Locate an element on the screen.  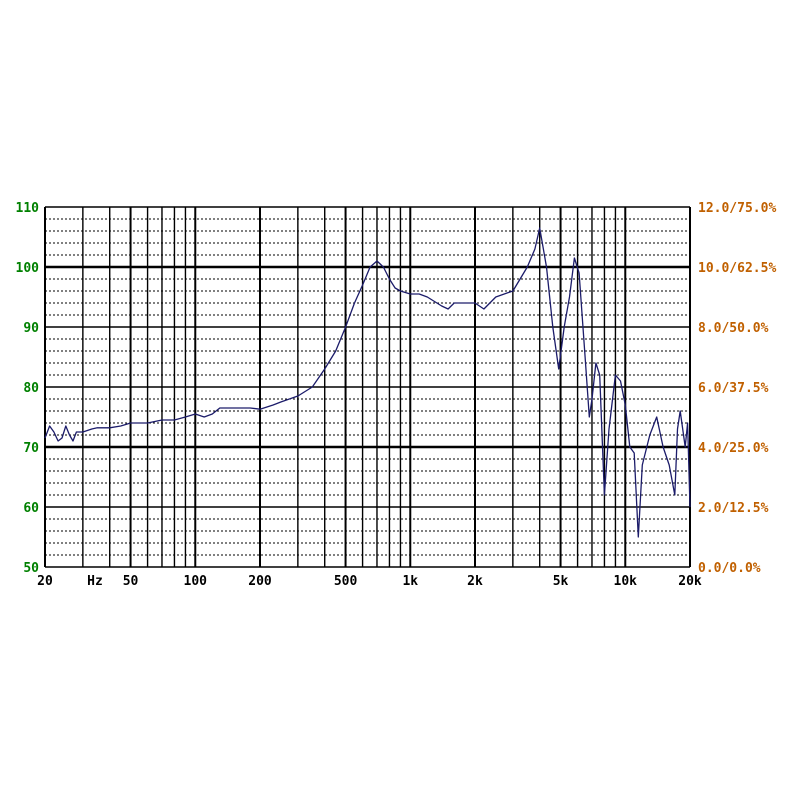
x-tick-label: 200 is located at coordinates (260, 581).